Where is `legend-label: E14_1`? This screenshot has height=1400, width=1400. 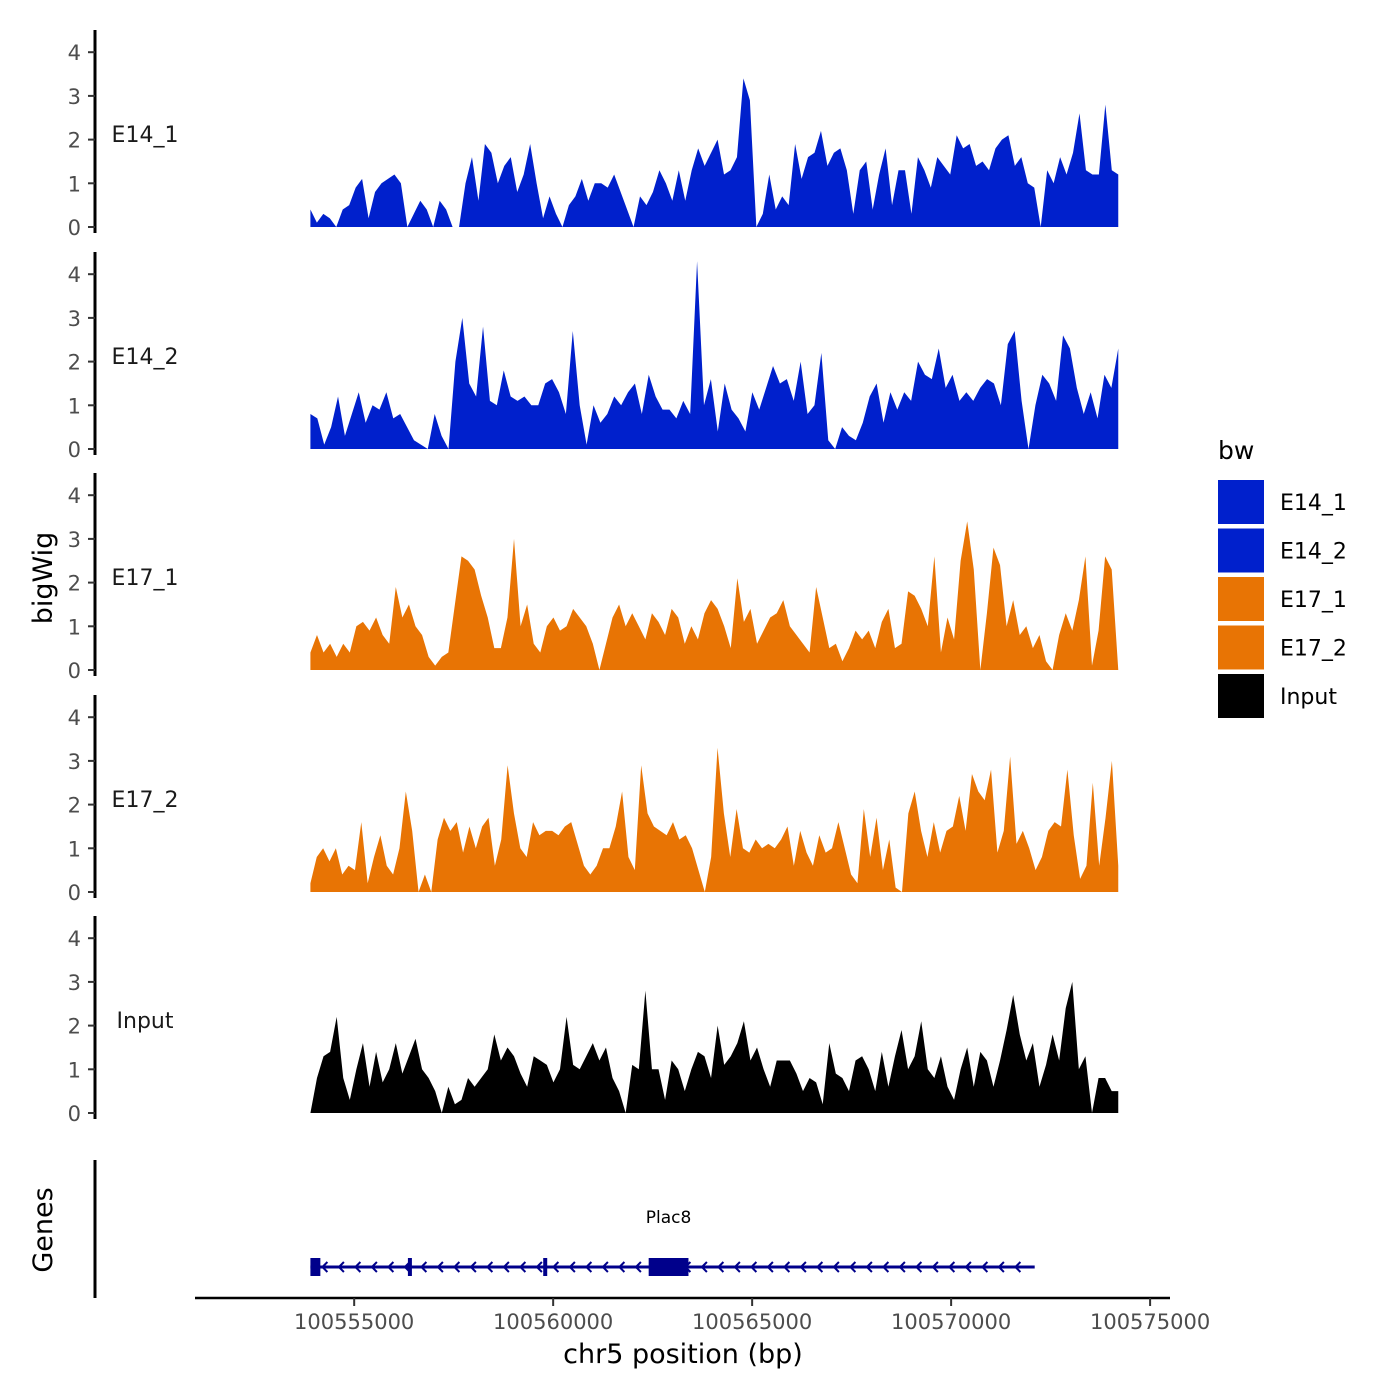 legend-label: E14_1 is located at coordinates (1313, 503).